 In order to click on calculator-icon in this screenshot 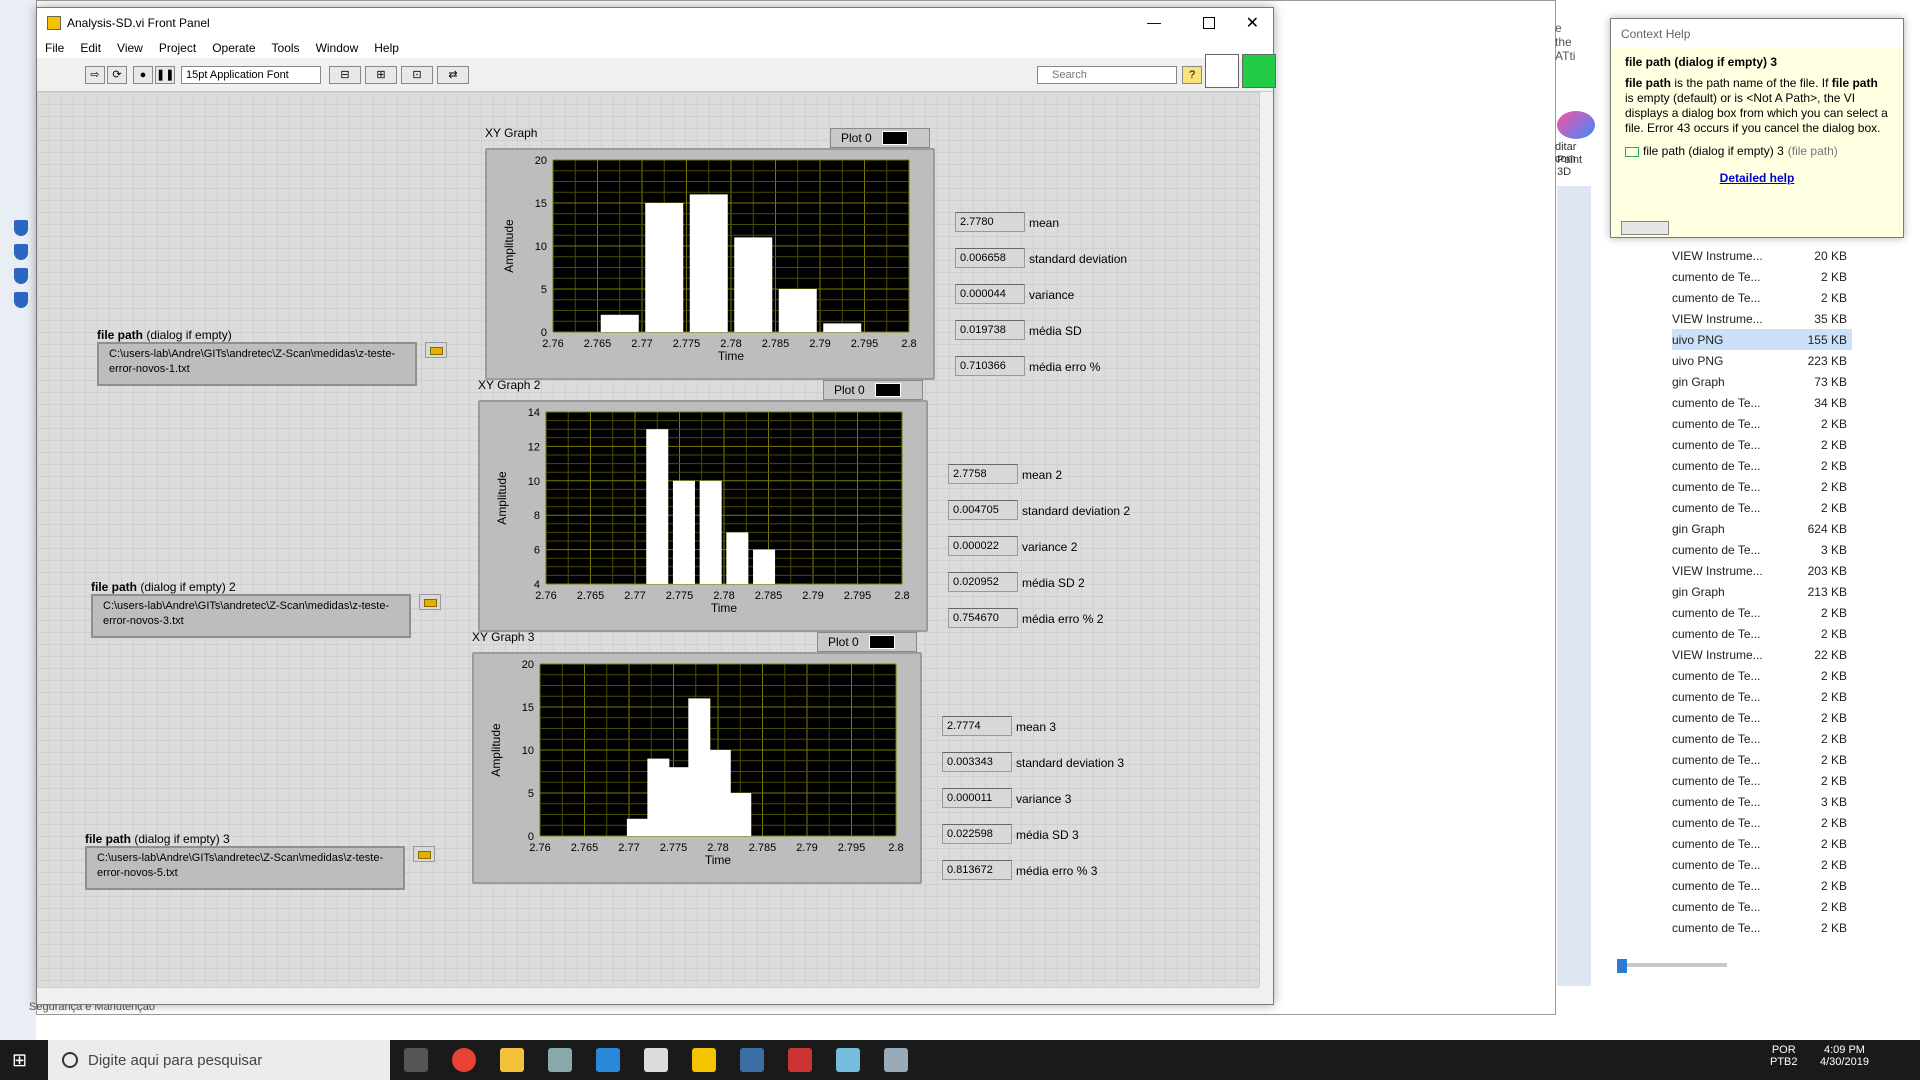, I will do `click(656, 1060)`.